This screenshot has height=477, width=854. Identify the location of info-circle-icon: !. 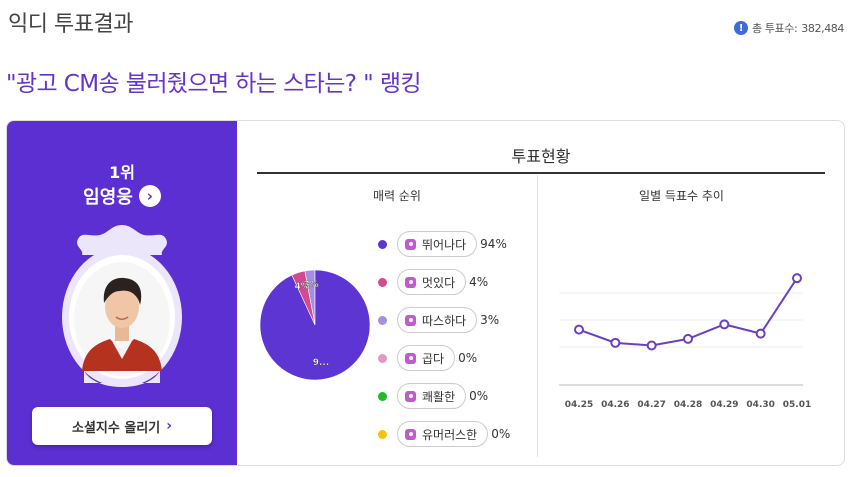
(741, 28).